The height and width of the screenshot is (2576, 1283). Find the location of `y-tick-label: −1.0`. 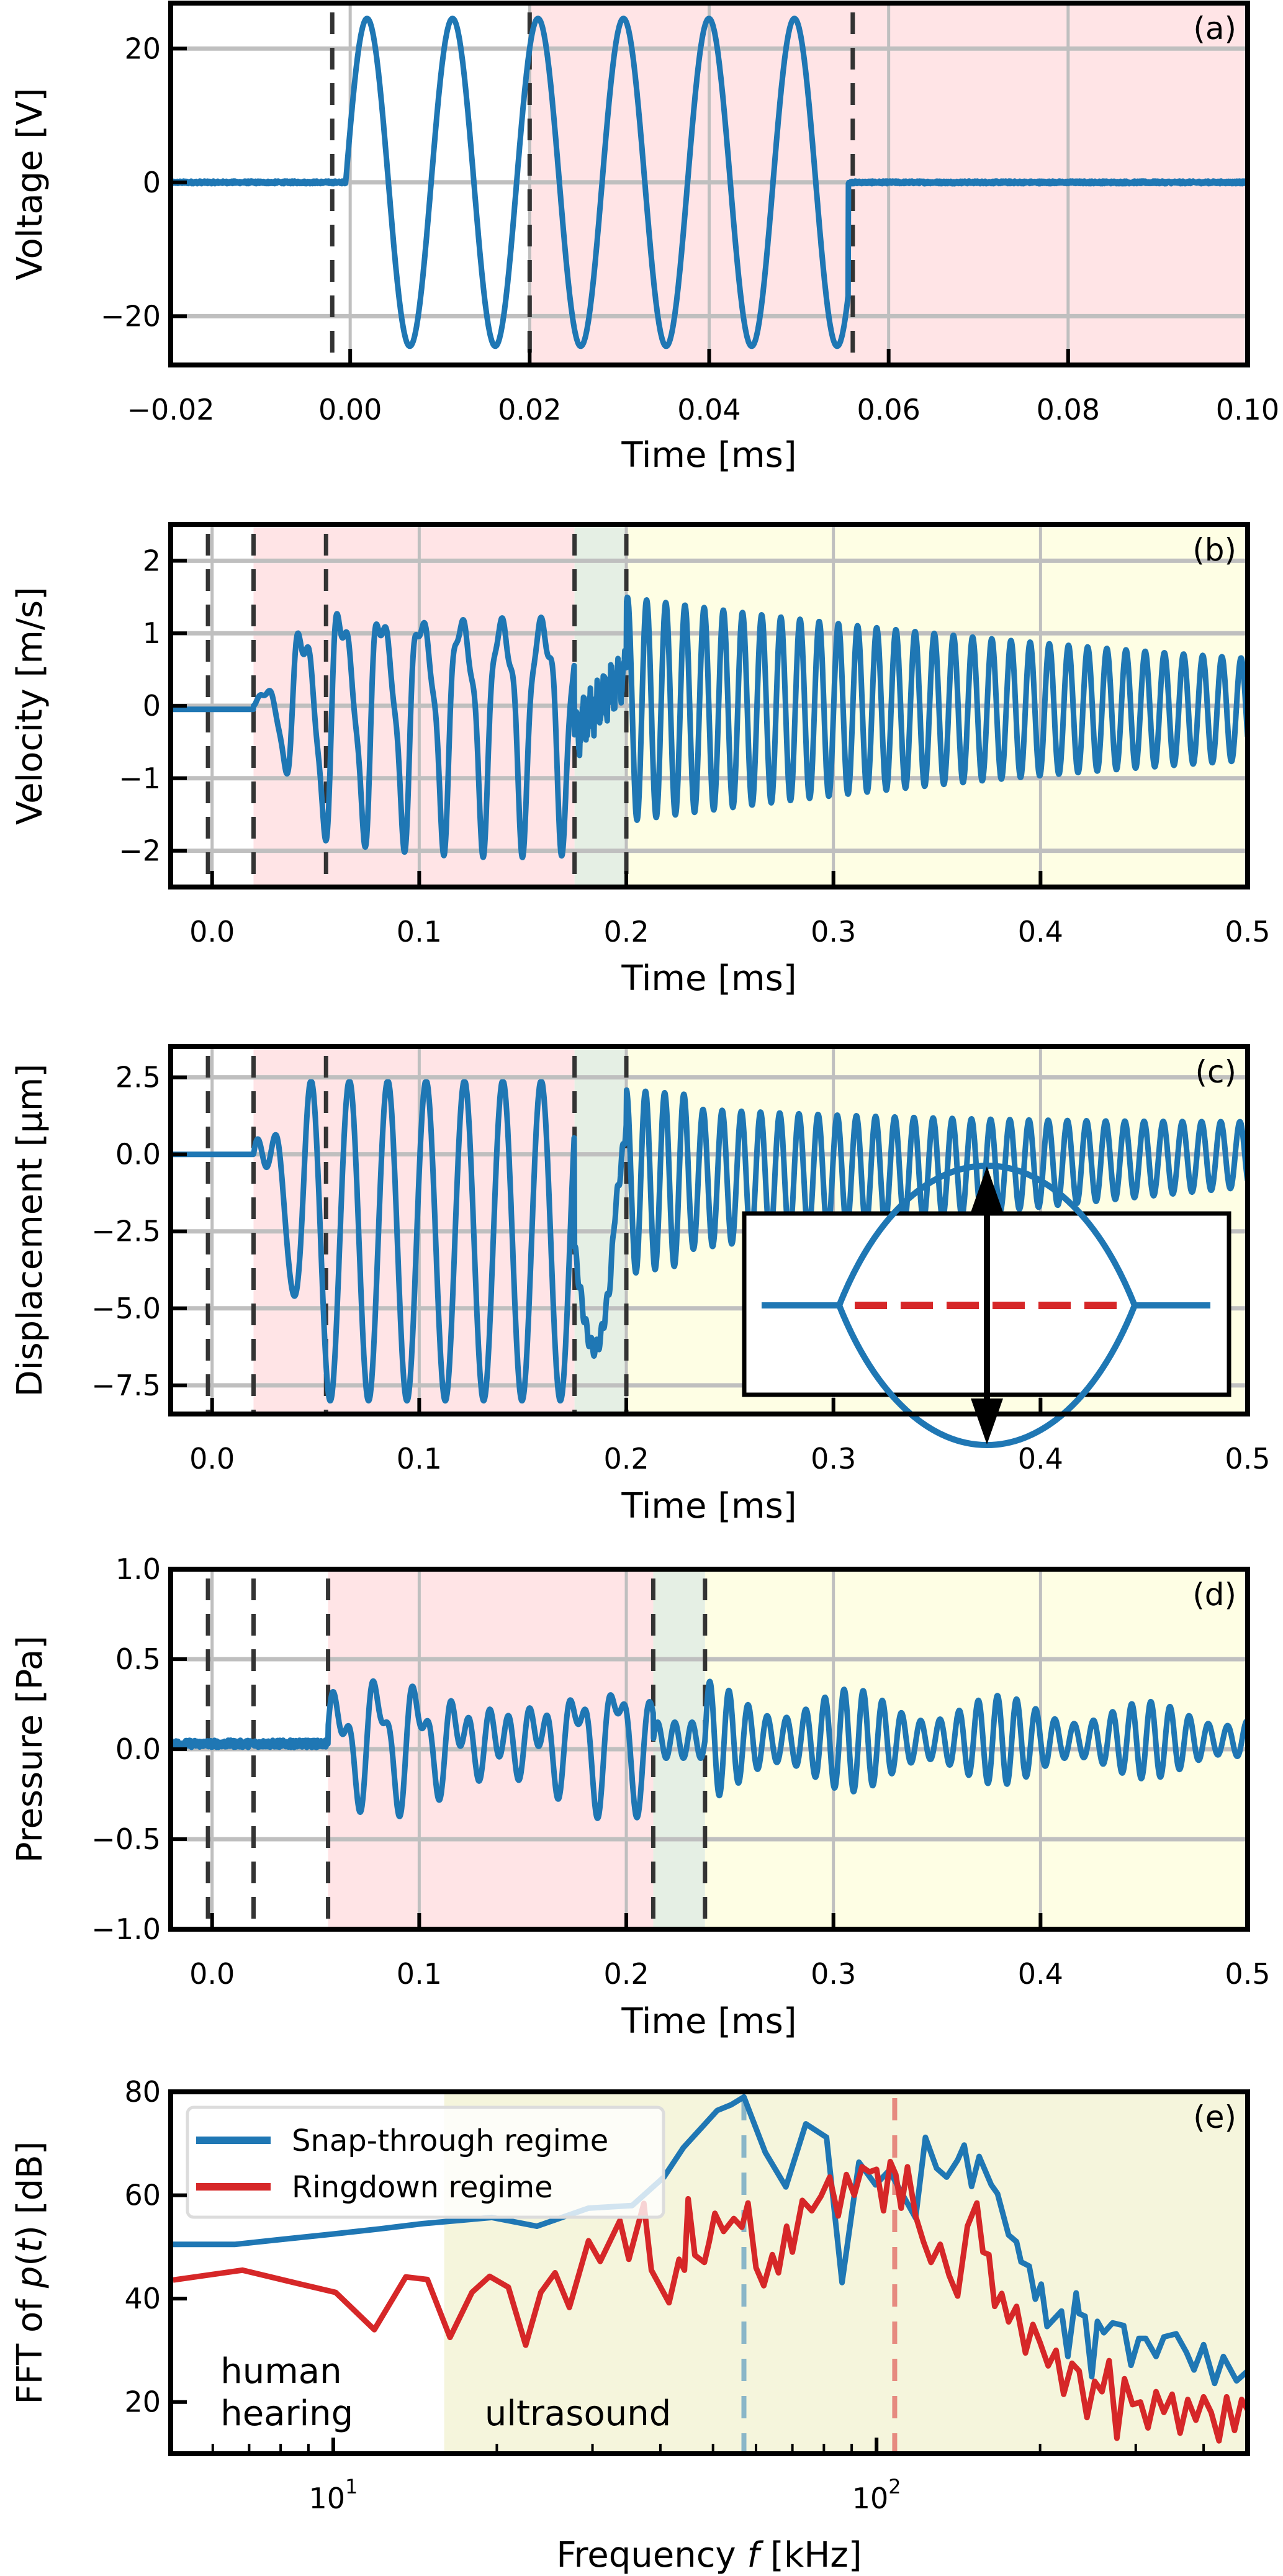

y-tick-label: −1.0 is located at coordinates (126, 1929).